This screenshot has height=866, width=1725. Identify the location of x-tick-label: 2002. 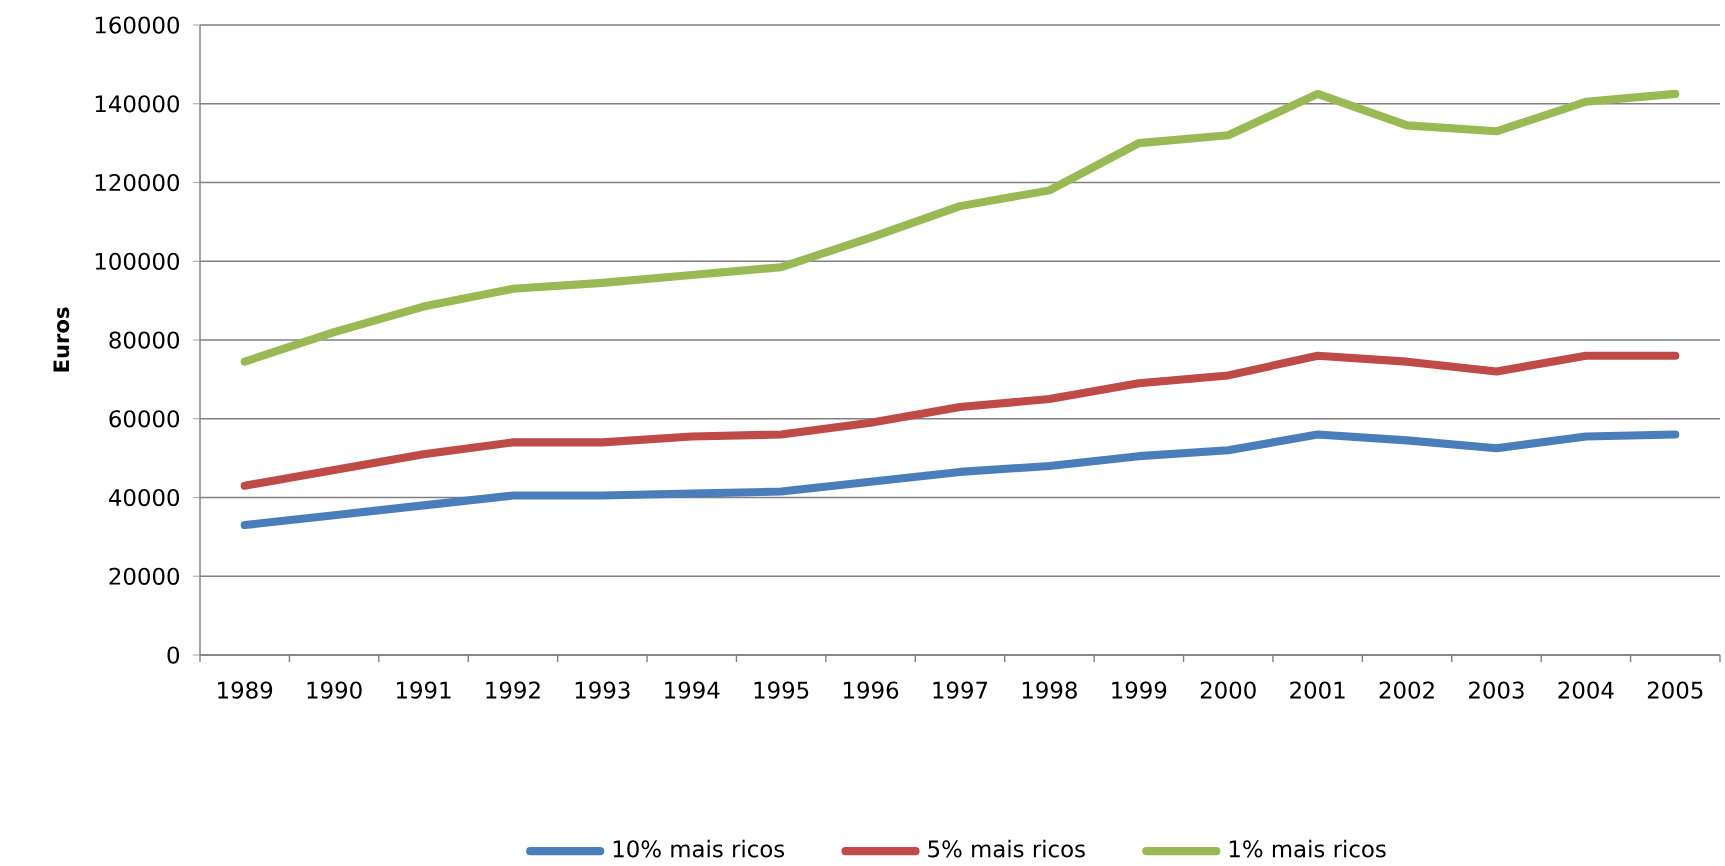
(1406, 690).